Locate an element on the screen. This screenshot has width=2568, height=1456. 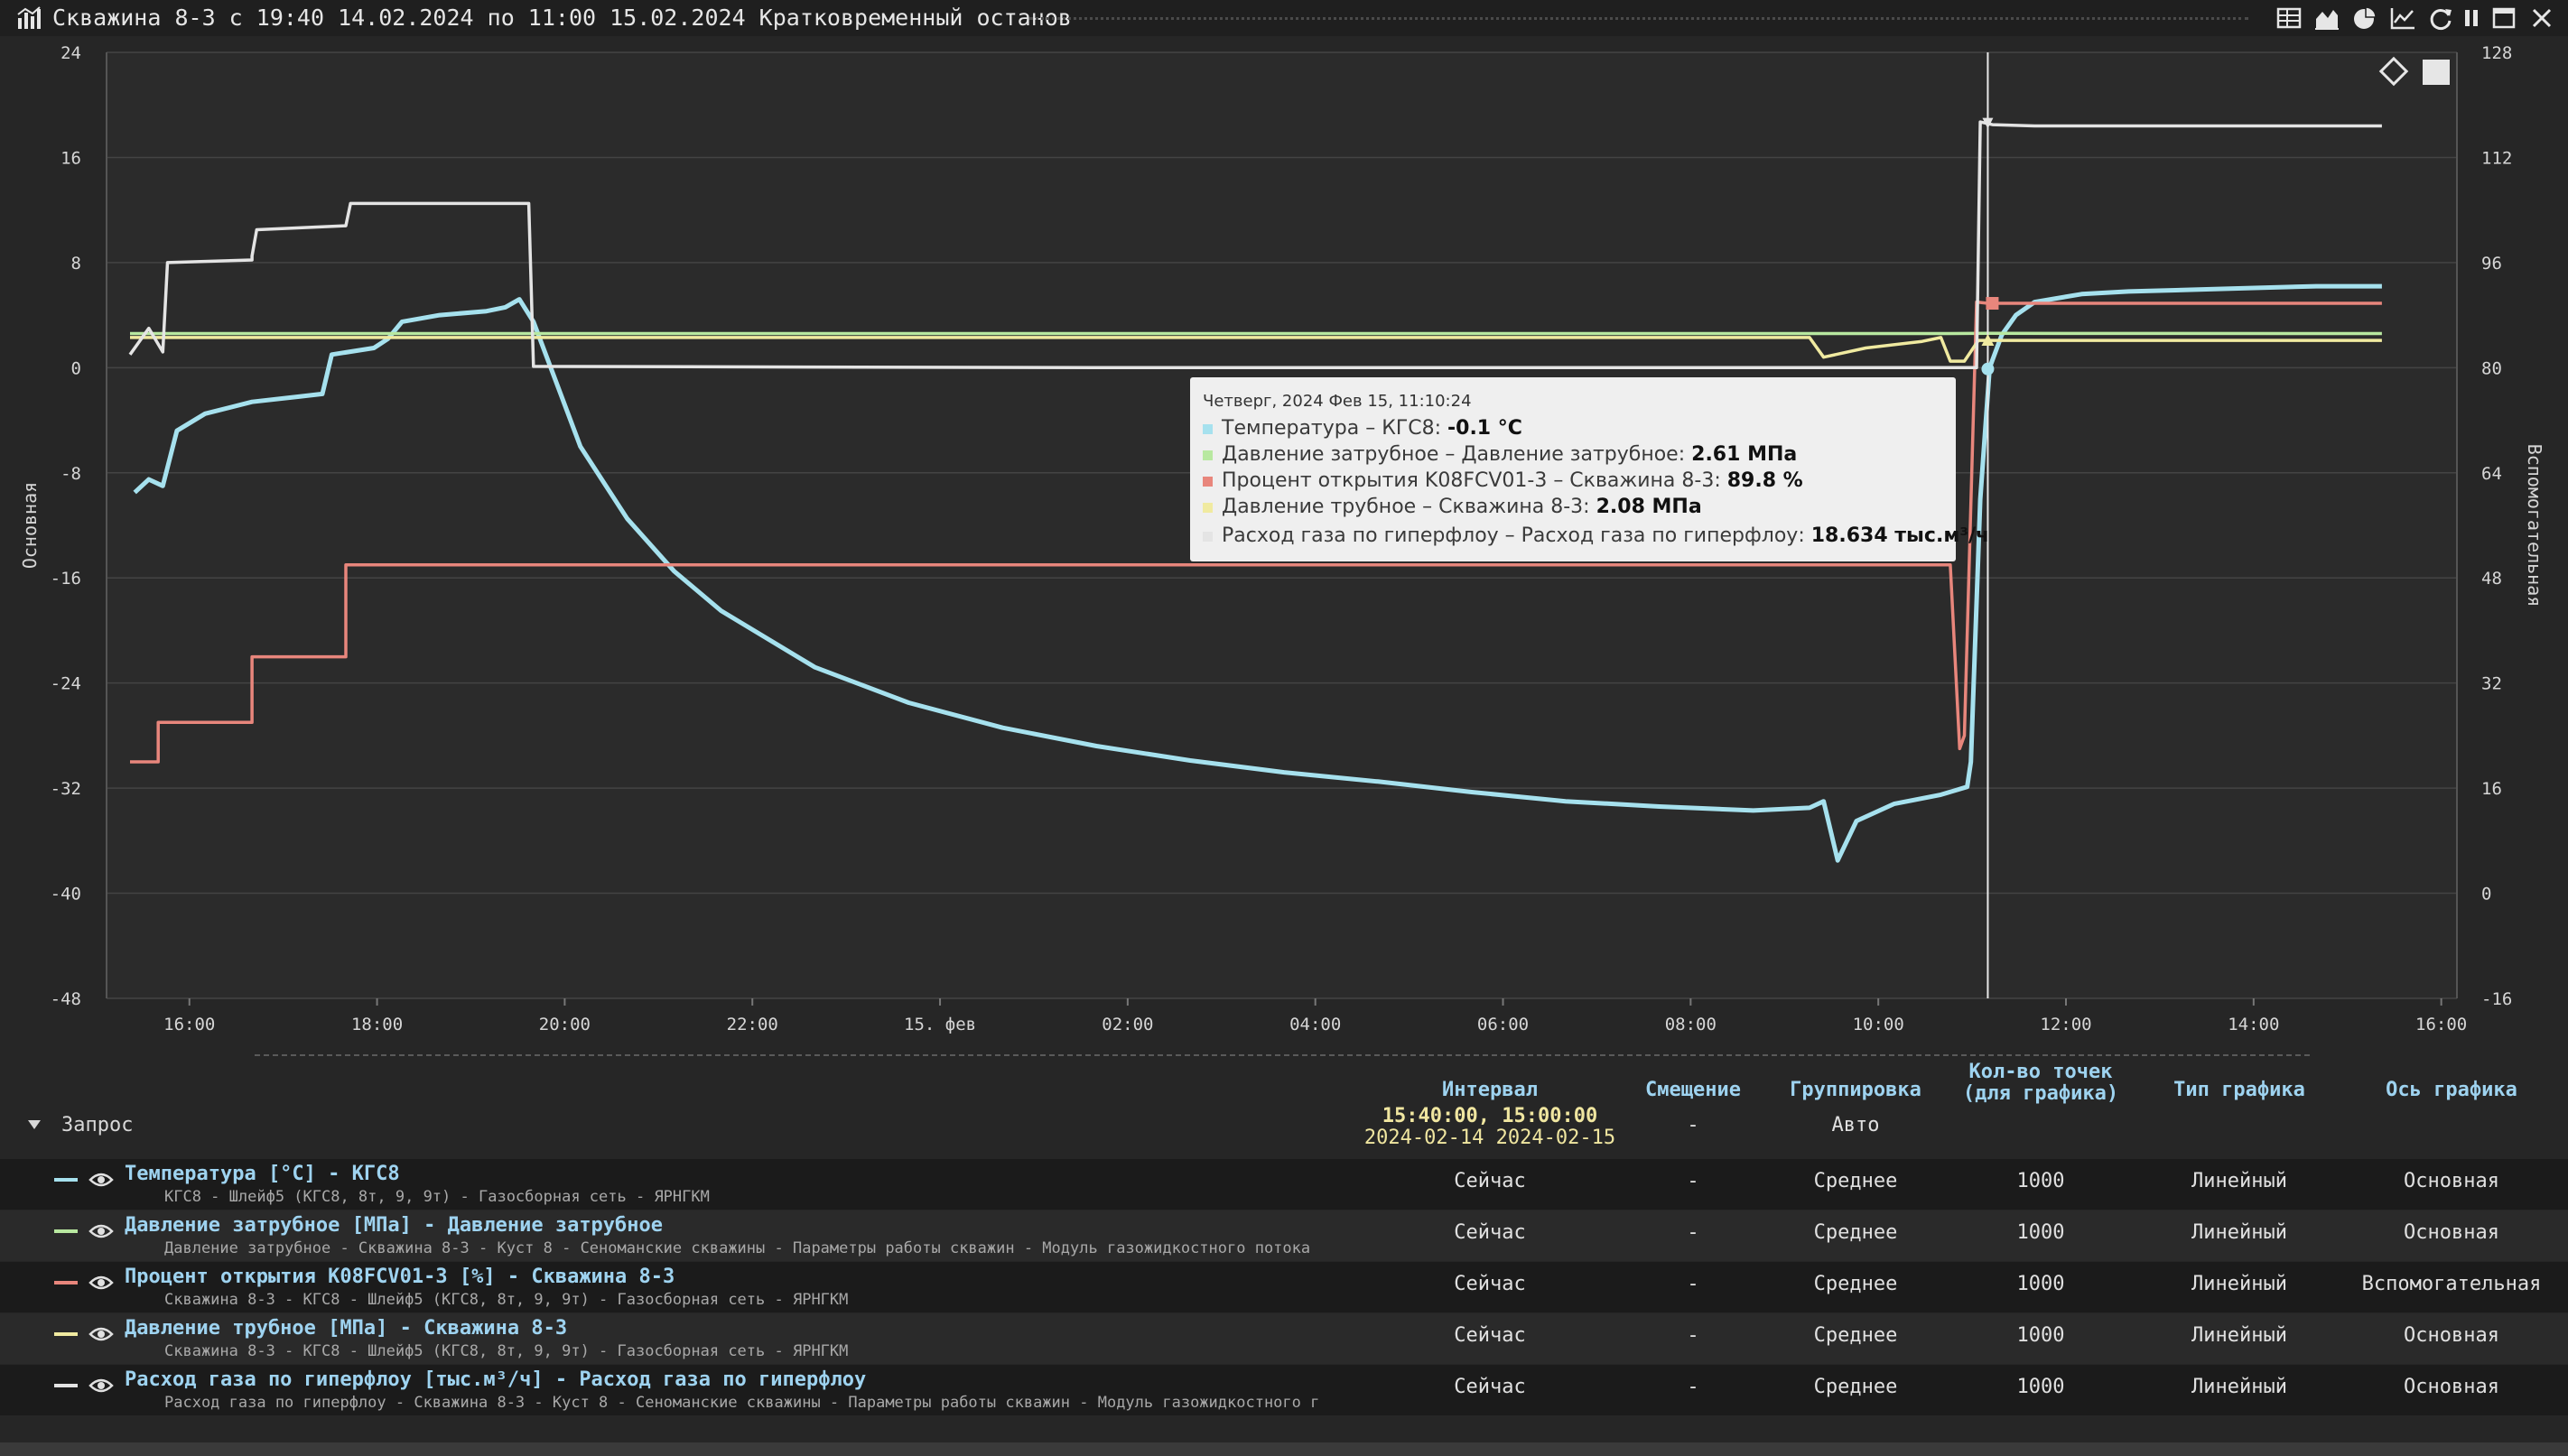
maximize-icon is located at coordinates (2503, 18).